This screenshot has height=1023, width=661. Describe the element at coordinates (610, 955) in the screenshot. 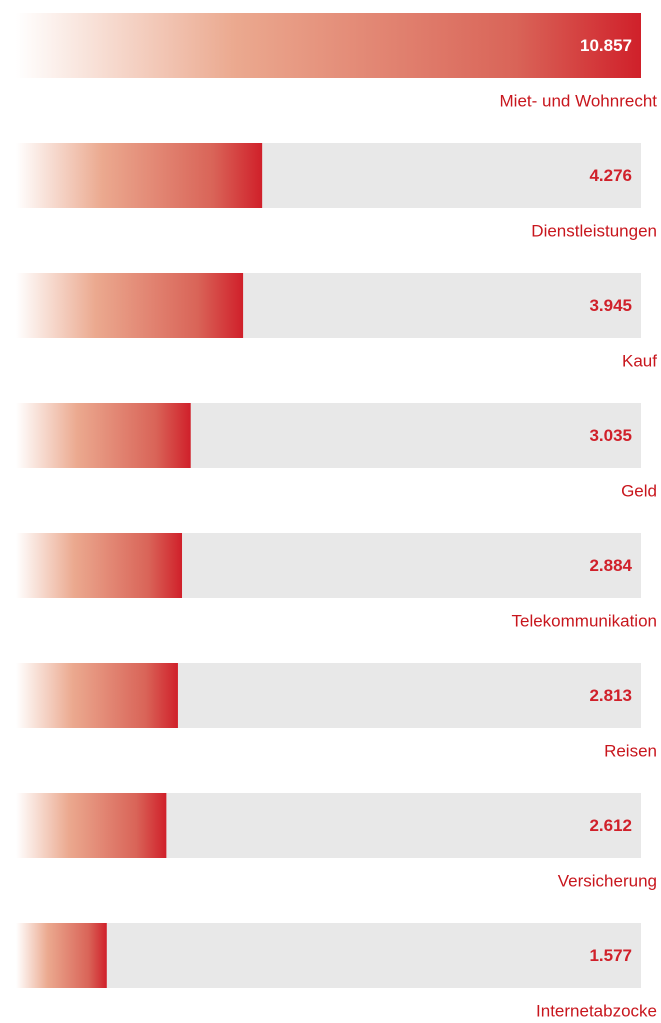

I see `value-label: 1.577` at that location.